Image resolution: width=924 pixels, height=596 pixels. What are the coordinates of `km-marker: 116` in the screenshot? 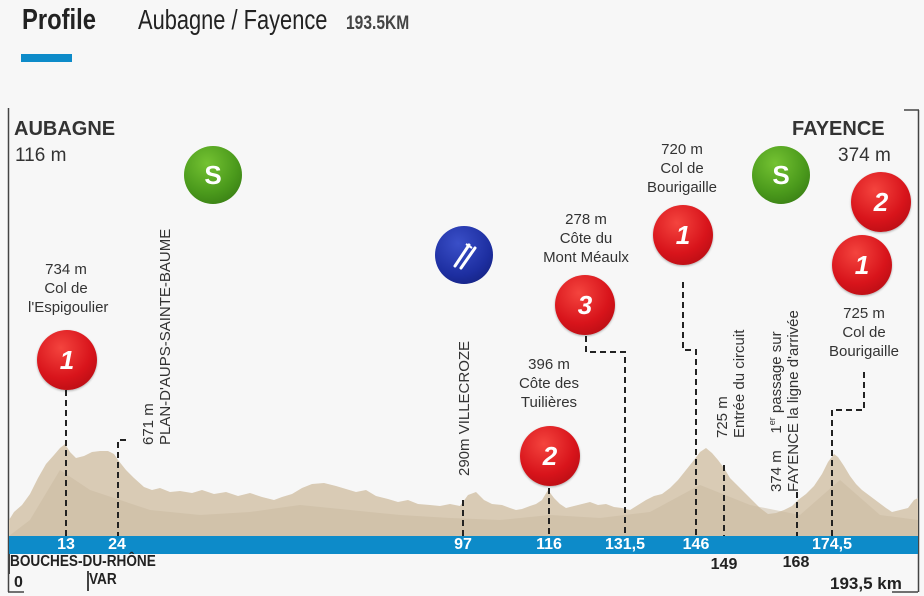 It's located at (549, 544).